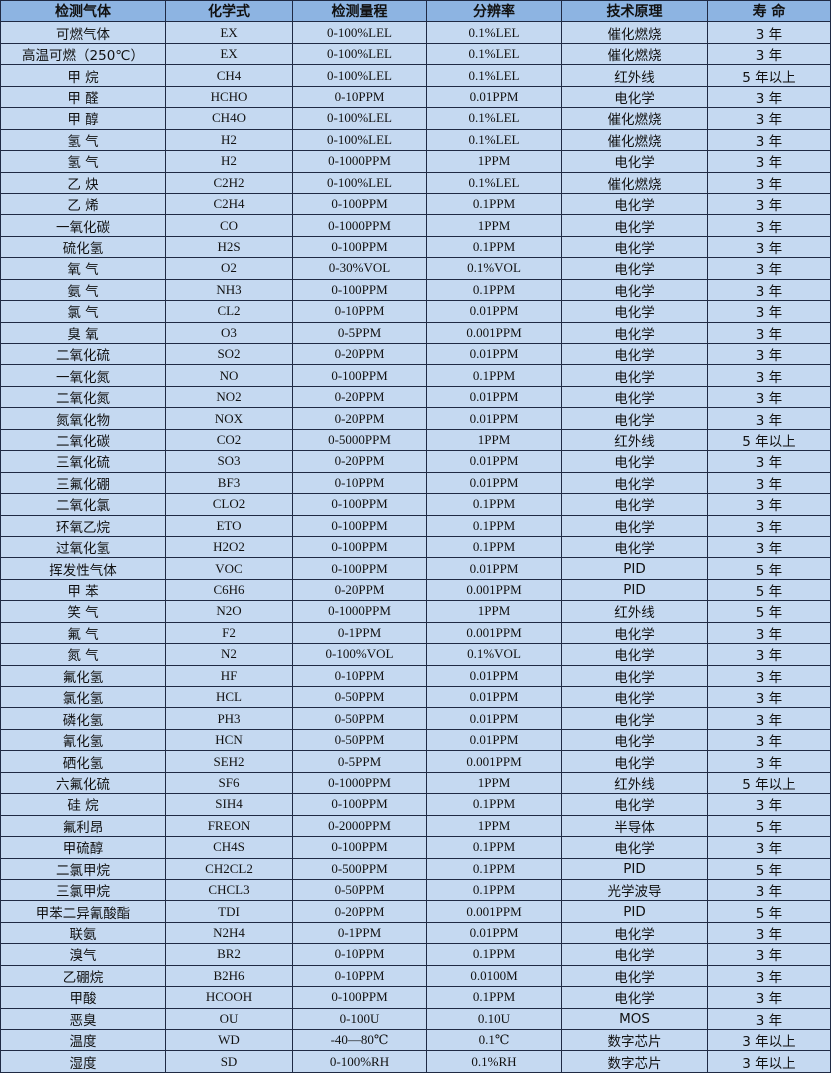  Describe the element at coordinates (229, 718) in the screenshot. I see `cell-formula: PH3` at that location.